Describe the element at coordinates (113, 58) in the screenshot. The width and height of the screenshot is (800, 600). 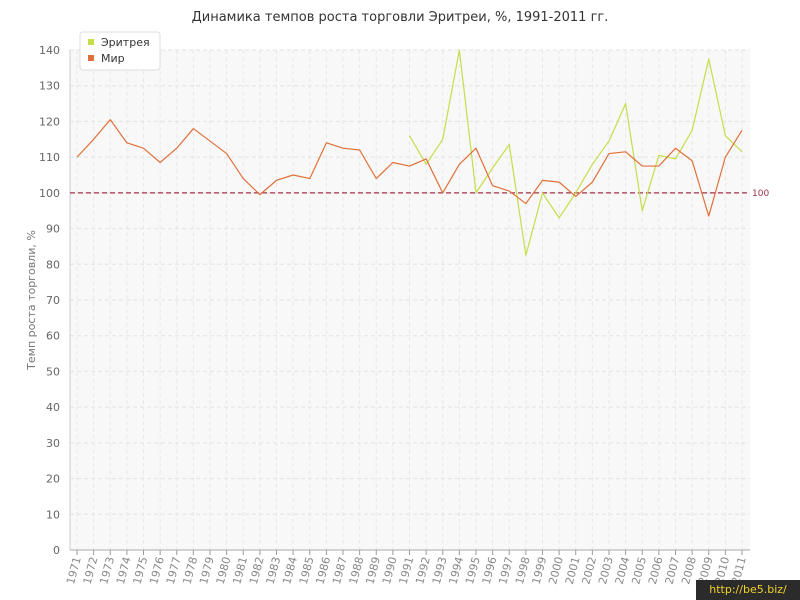
I see `legend-label: Мир` at that location.